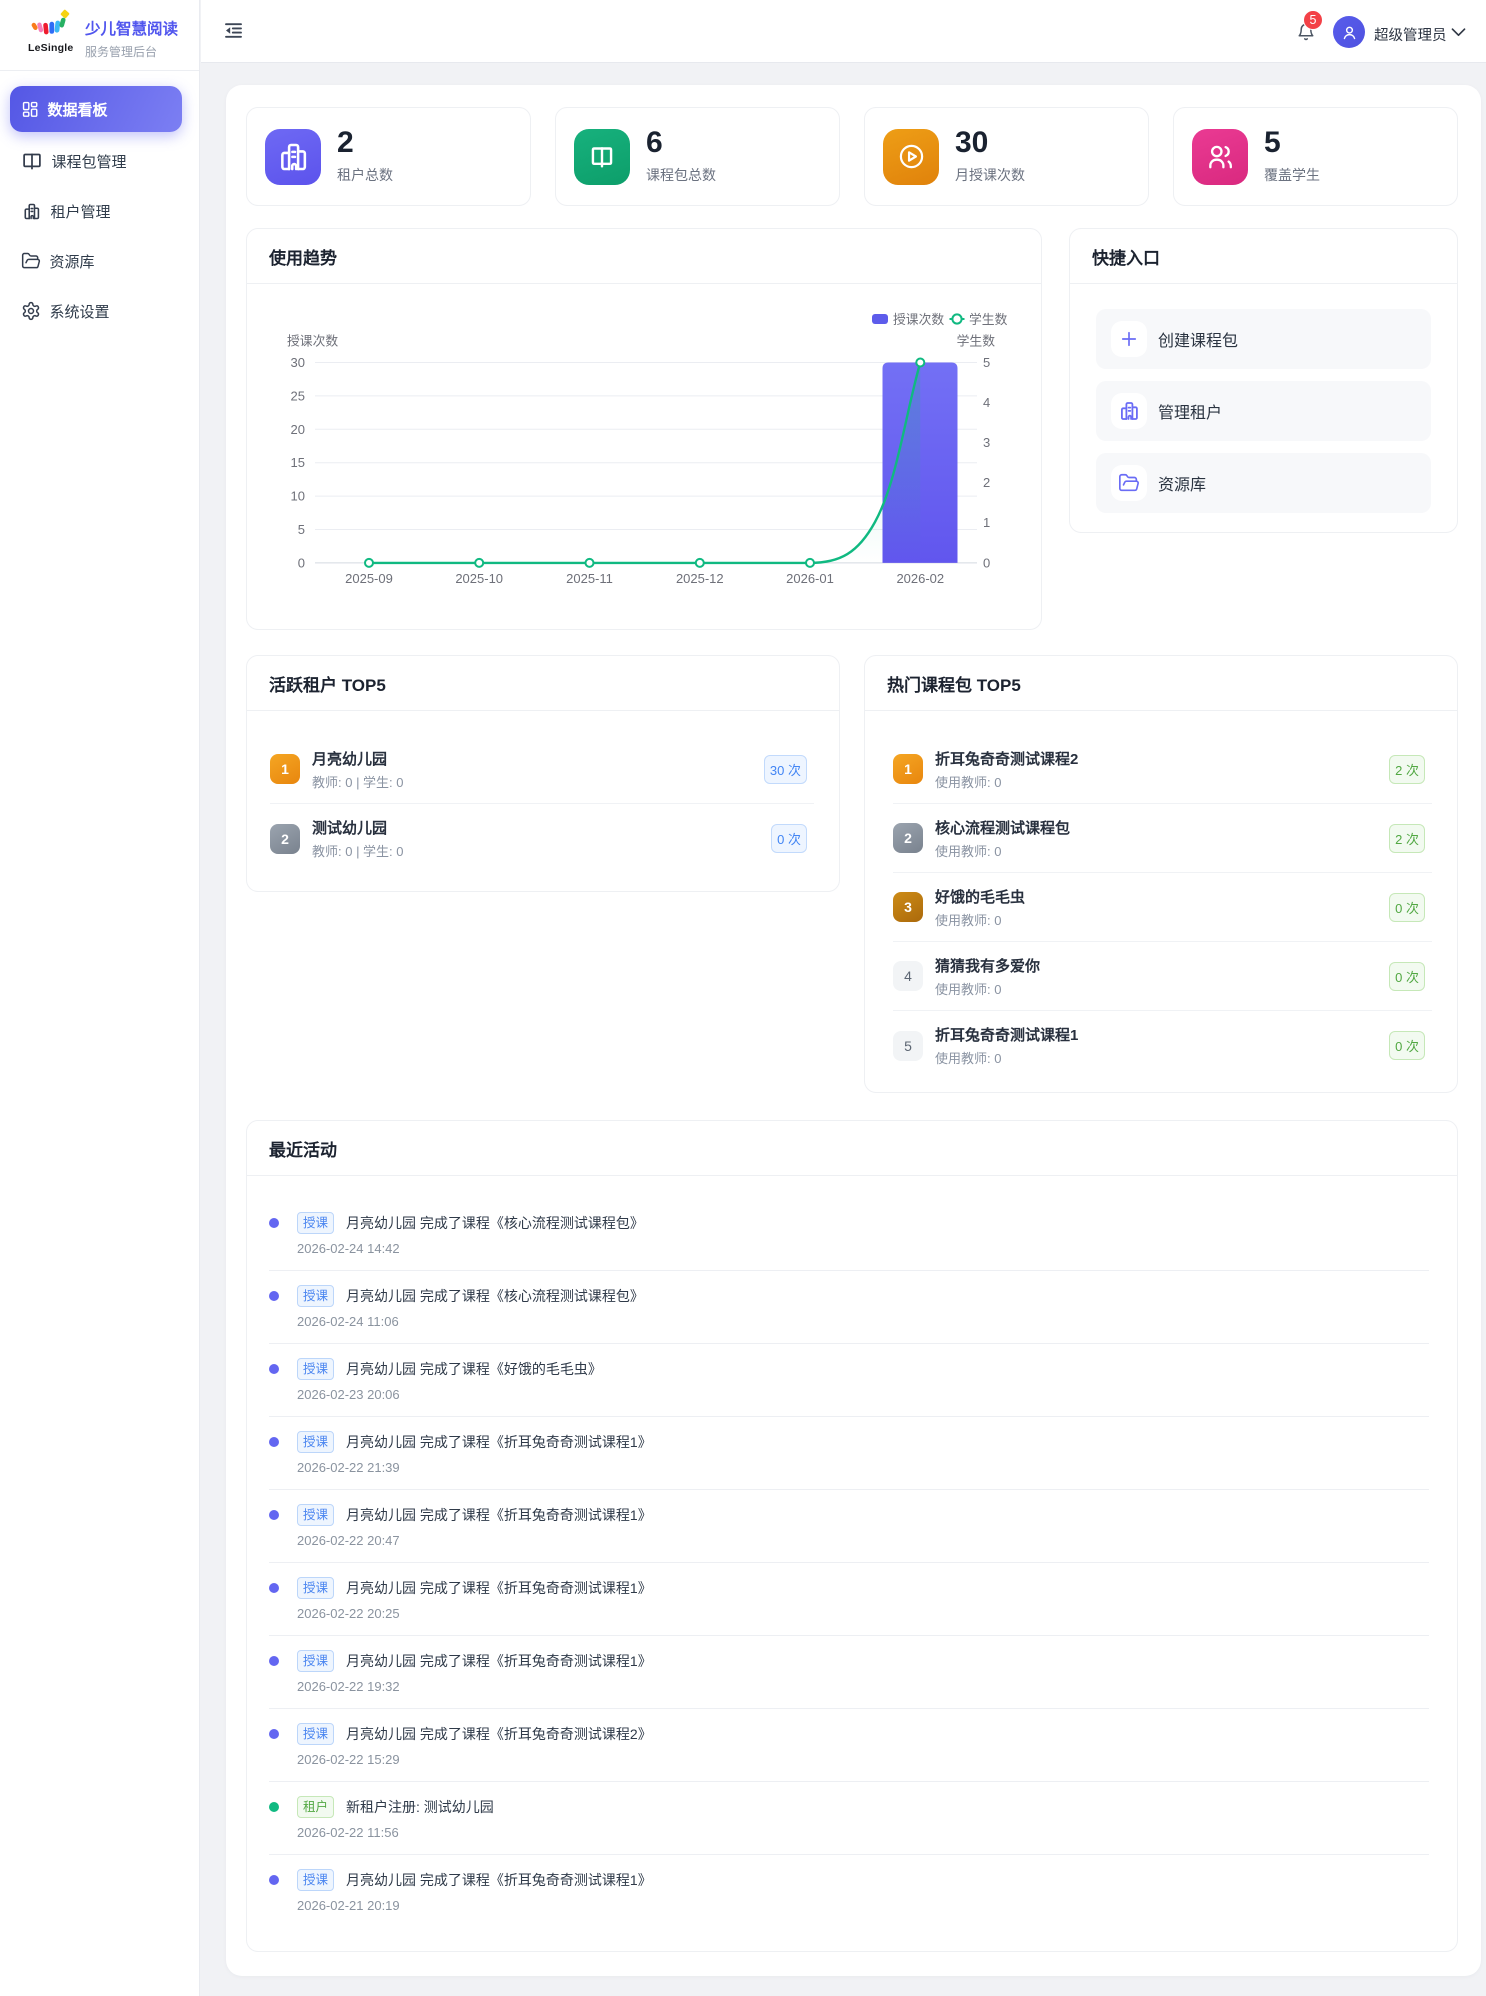 Image resolution: width=1486 pixels, height=1996 pixels. I want to click on svg-text: 3, so click(986, 442).